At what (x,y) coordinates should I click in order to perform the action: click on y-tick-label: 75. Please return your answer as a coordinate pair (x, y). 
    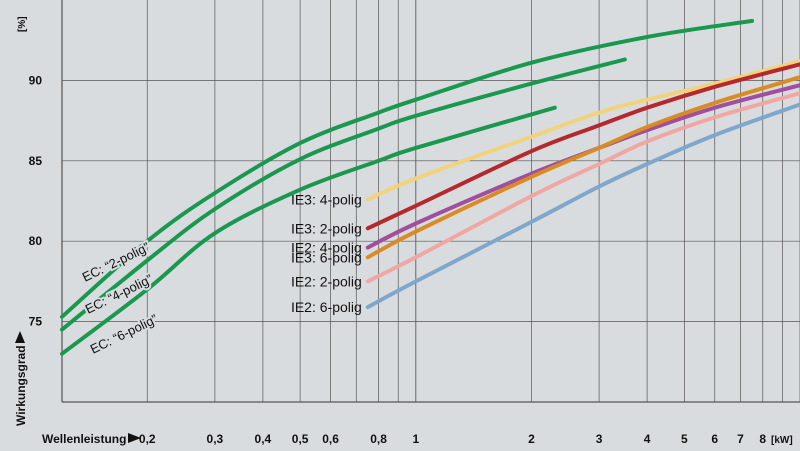
    Looking at the image, I should click on (36, 322).